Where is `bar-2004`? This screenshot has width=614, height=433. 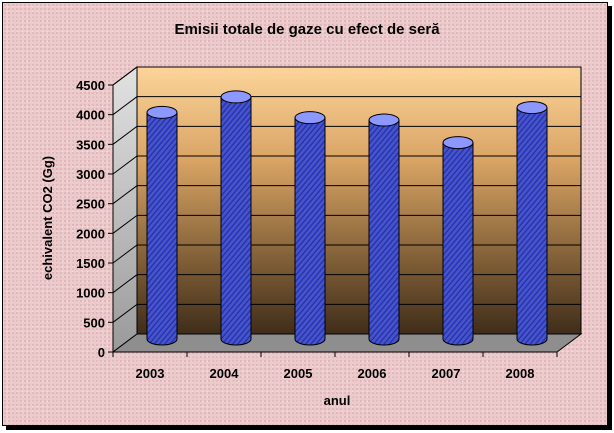
bar-2004 is located at coordinates (236, 218).